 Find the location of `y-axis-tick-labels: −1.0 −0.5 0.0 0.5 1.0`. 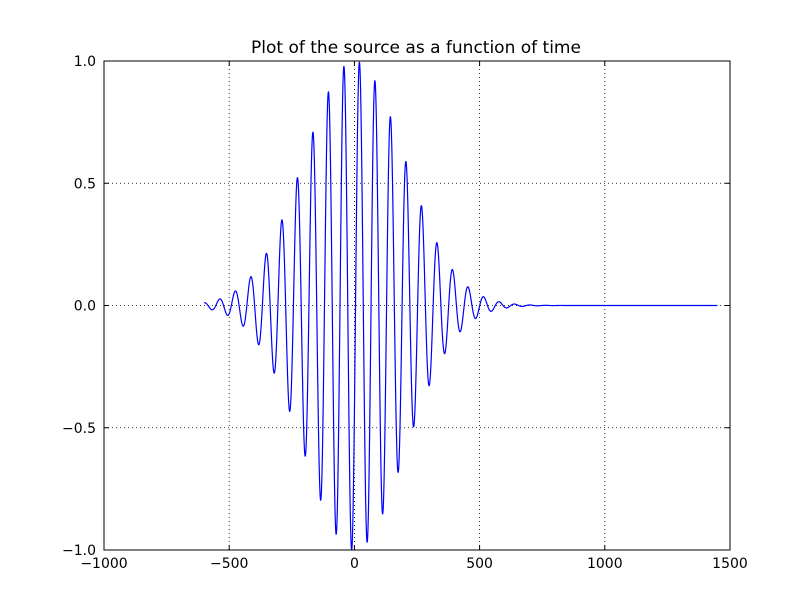

y-axis-tick-labels: −1.0 −0.5 0.0 0.5 1.0 is located at coordinates (79, 306).